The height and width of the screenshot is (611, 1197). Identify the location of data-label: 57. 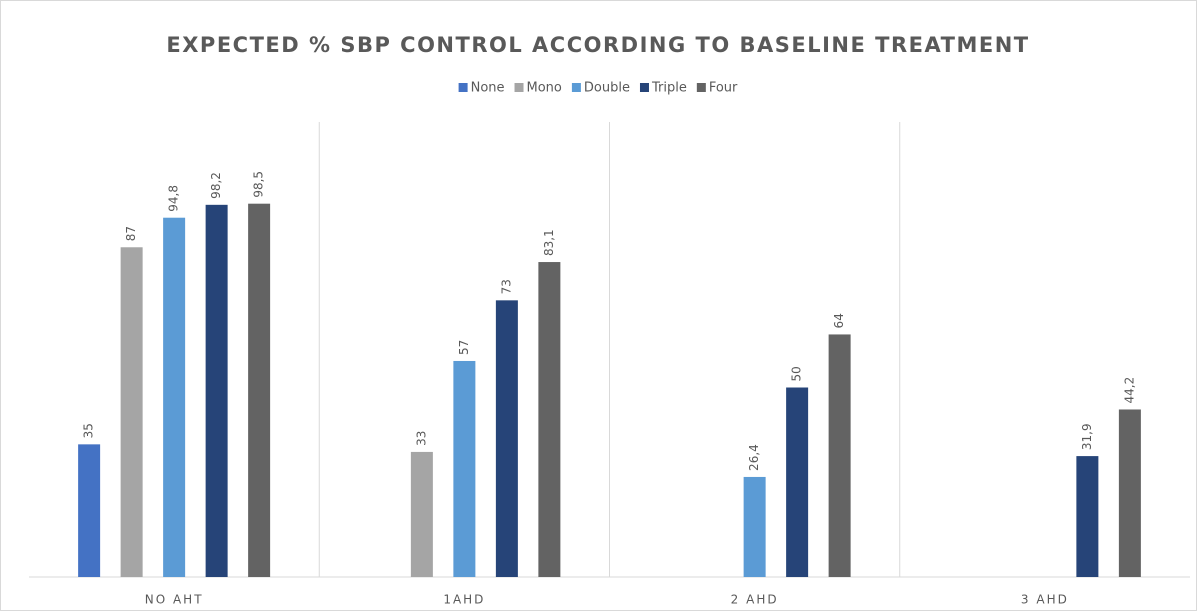
(464, 347).